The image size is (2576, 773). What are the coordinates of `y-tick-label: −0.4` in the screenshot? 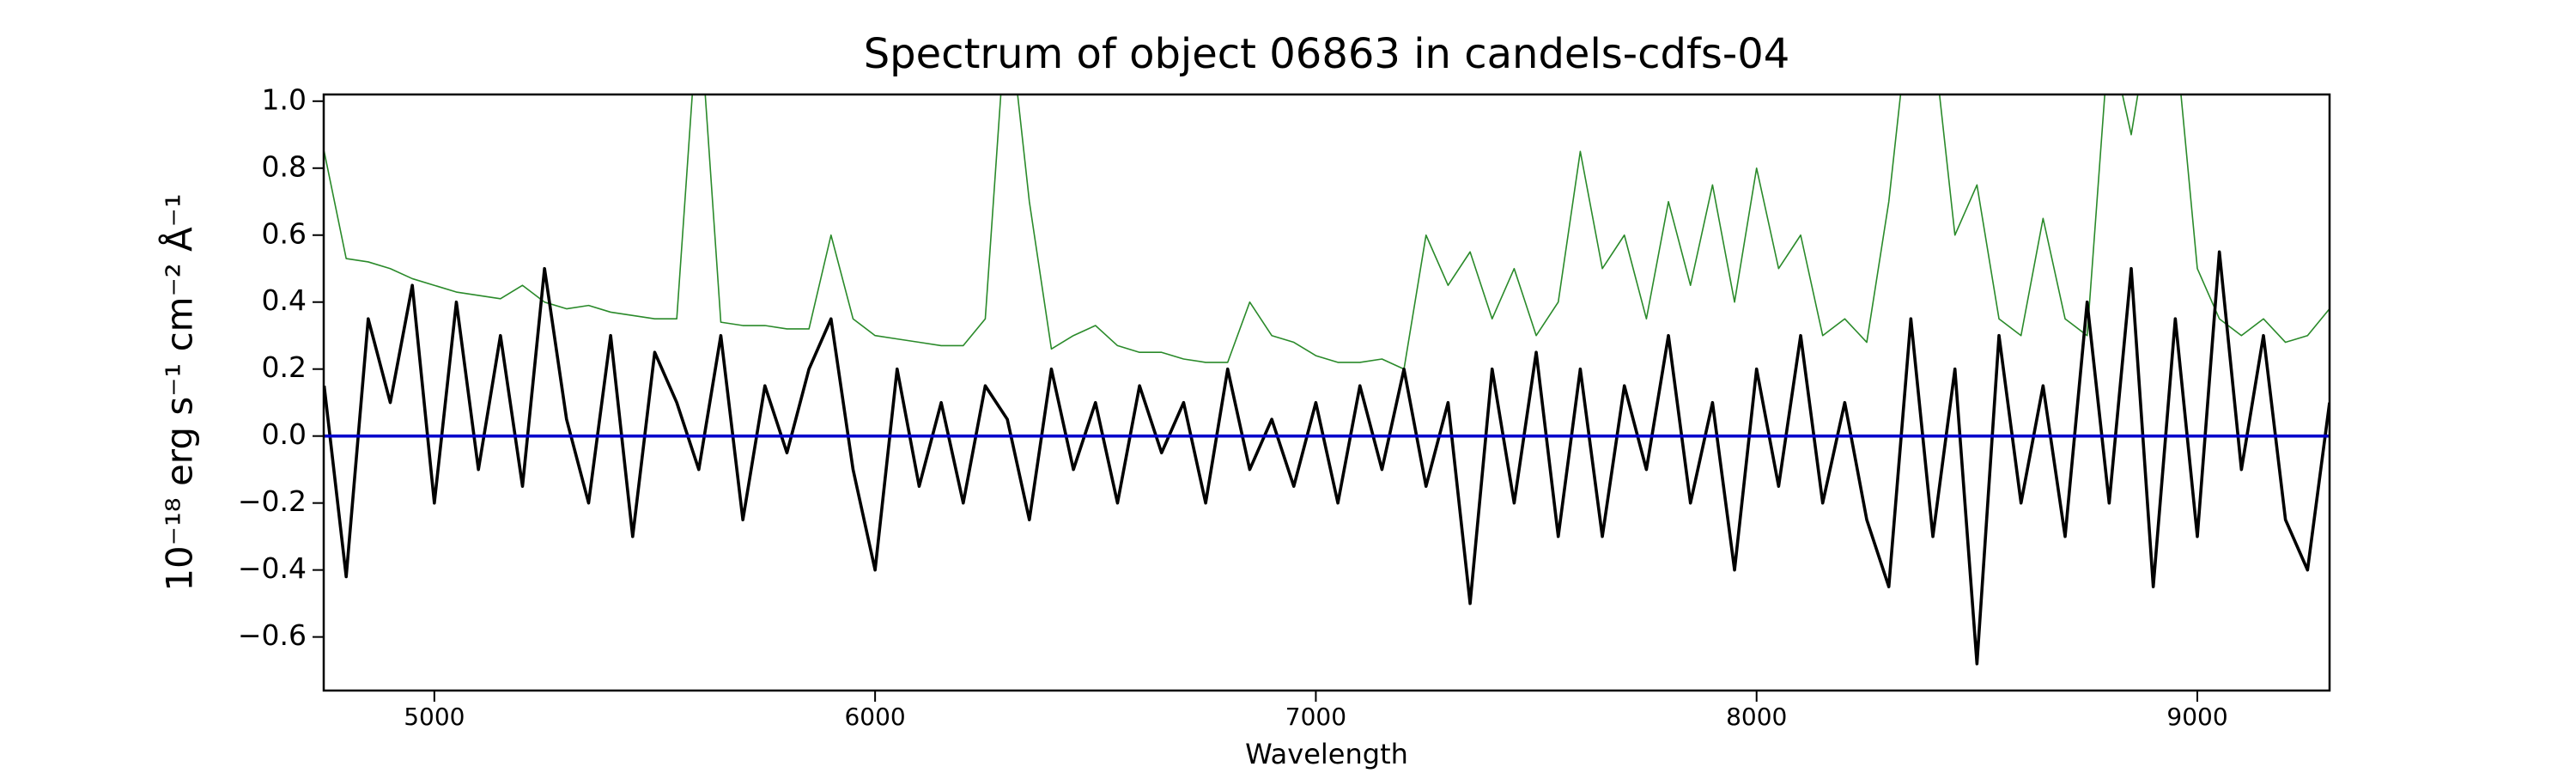 It's located at (272, 568).